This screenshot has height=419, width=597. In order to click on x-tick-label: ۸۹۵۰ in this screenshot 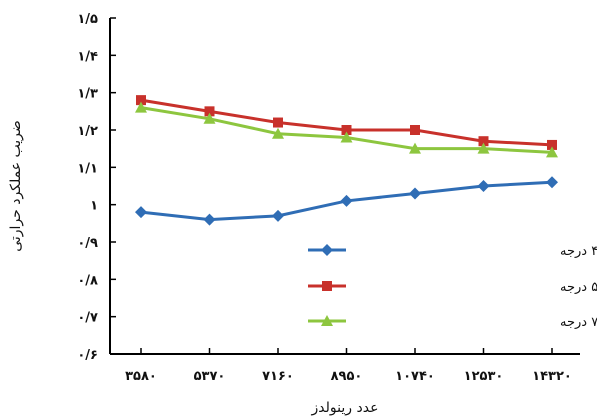, I will do `click(347, 376)`.